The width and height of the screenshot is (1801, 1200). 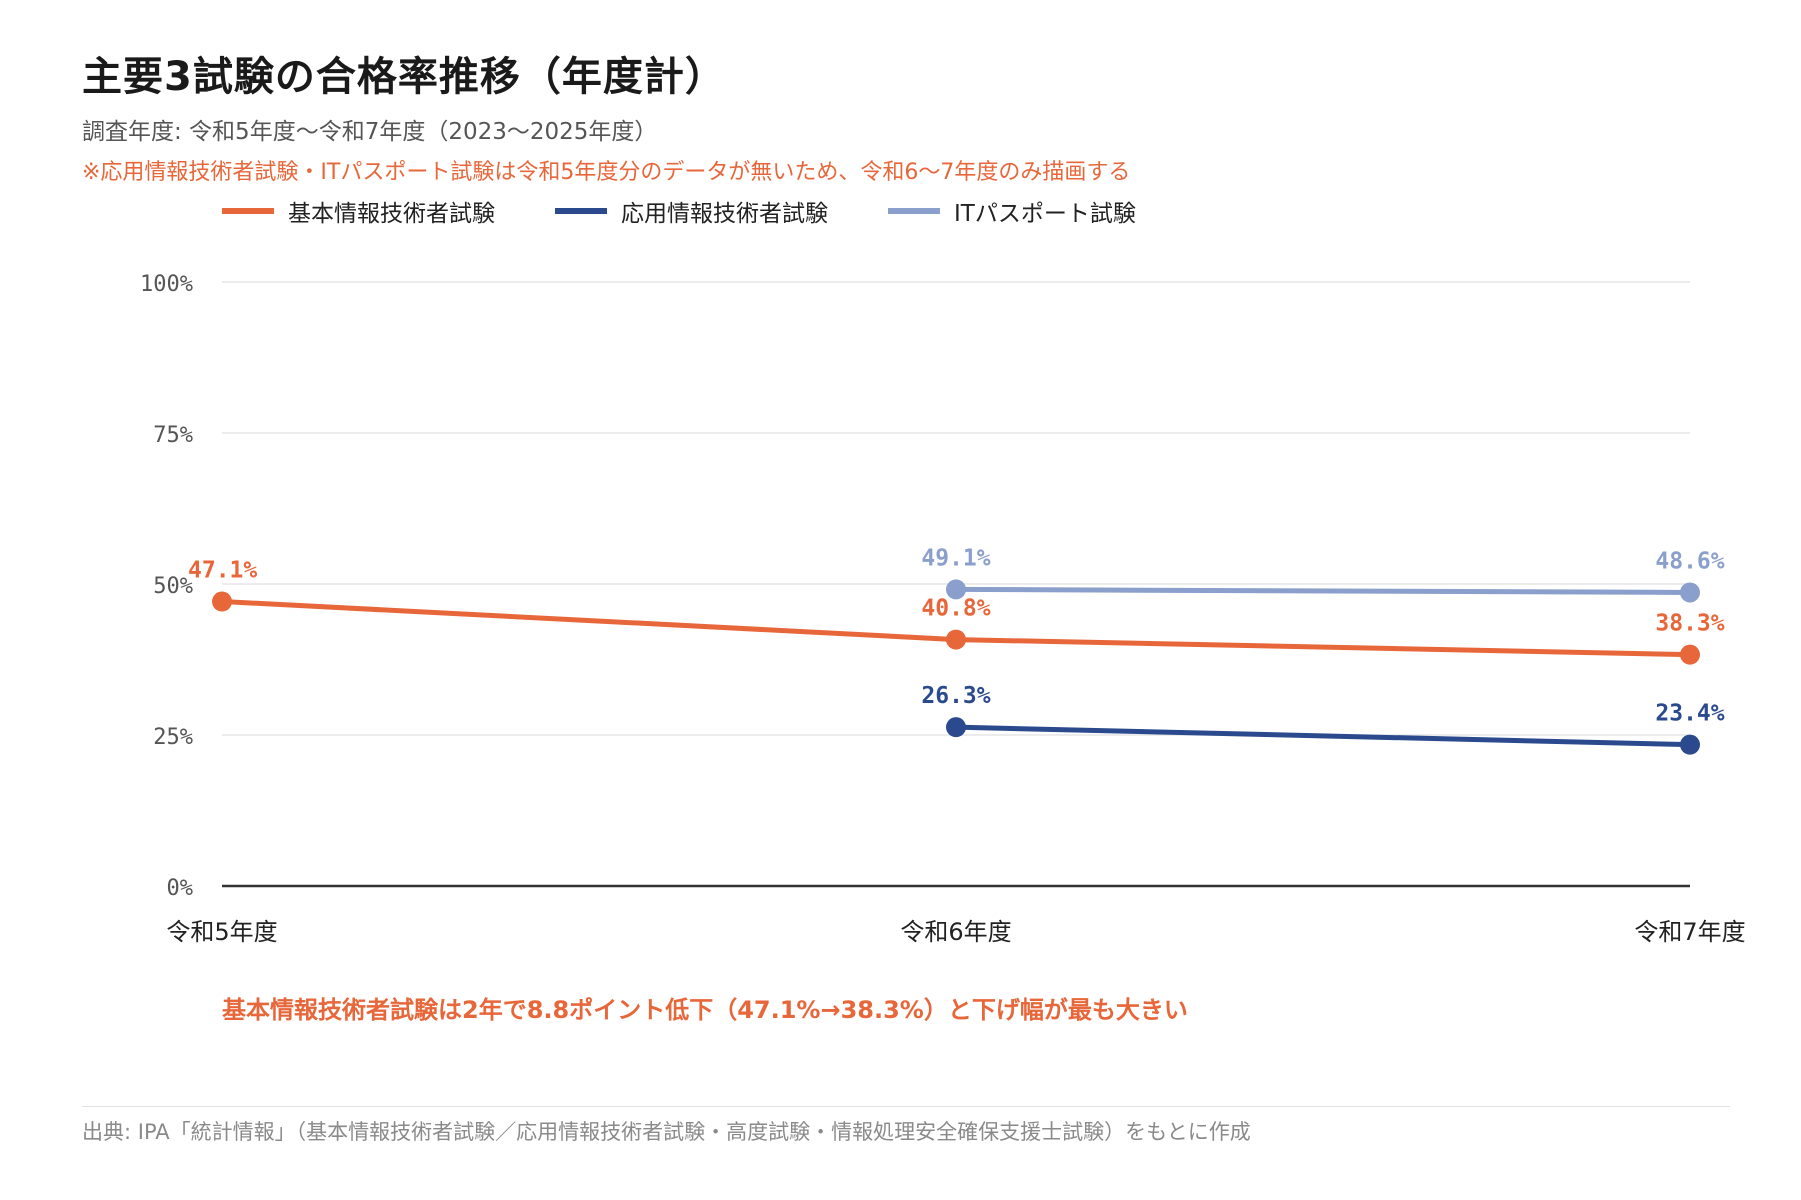 What do you see at coordinates (221, 932) in the screenshot?
I see `x-tick-label: 令和5年度` at bounding box center [221, 932].